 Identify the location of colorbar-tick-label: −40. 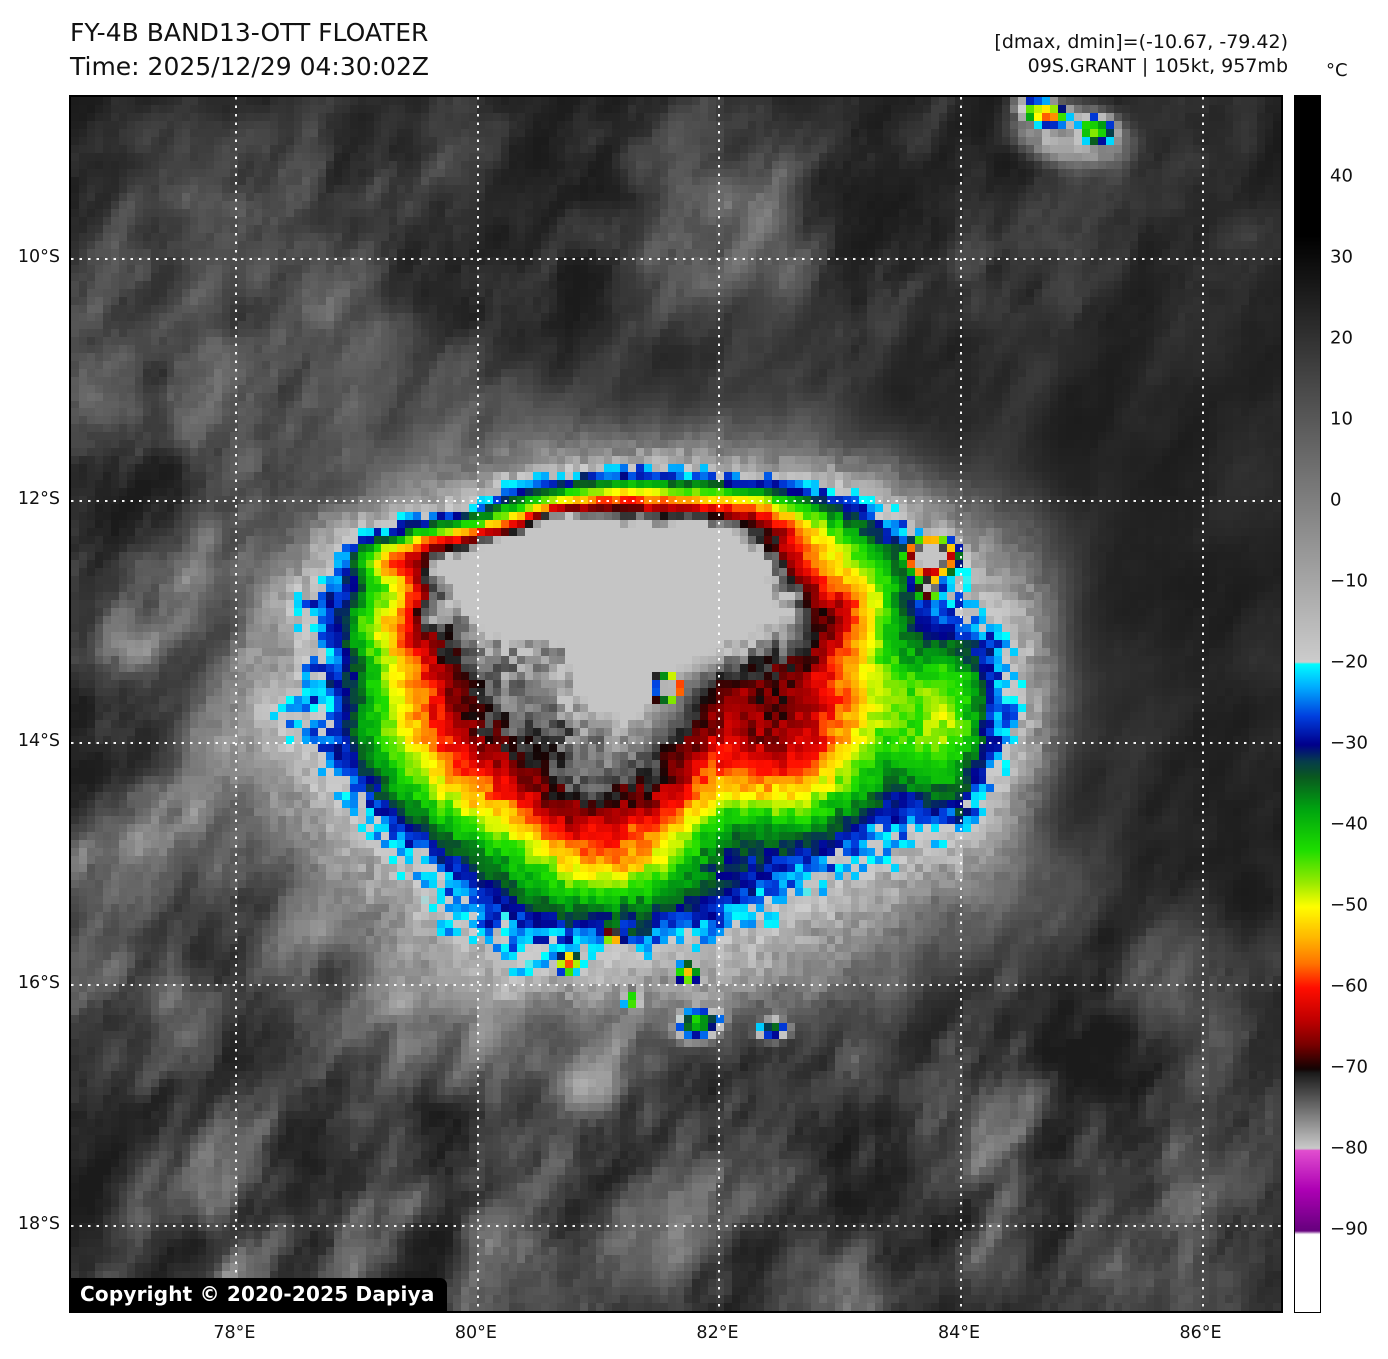
(1349, 824).